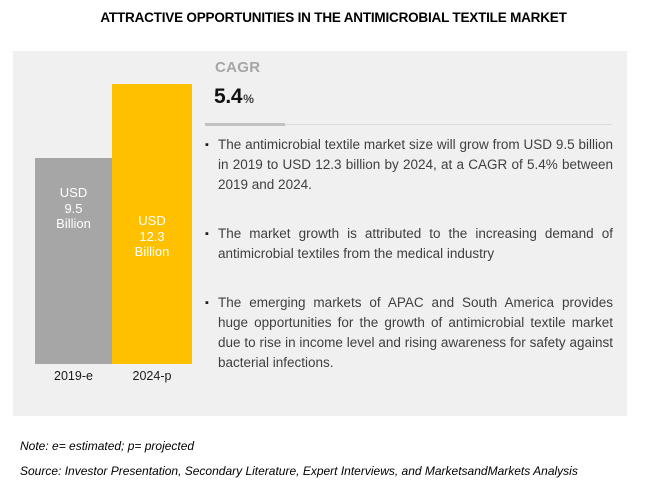  Describe the element at coordinates (238, 67) in the screenshot. I see `cagr-label: CAGR` at that location.